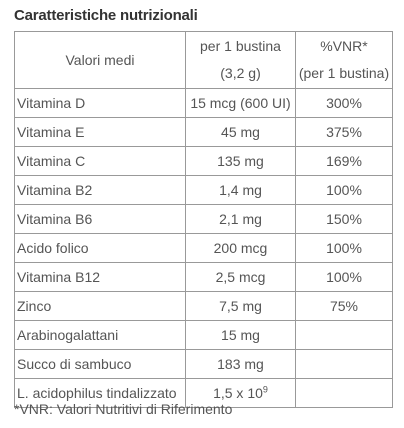  What do you see at coordinates (100, 132) in the screenshot?
I see `nutrient-name: Vitamina E` at bounding box center [100, 132].